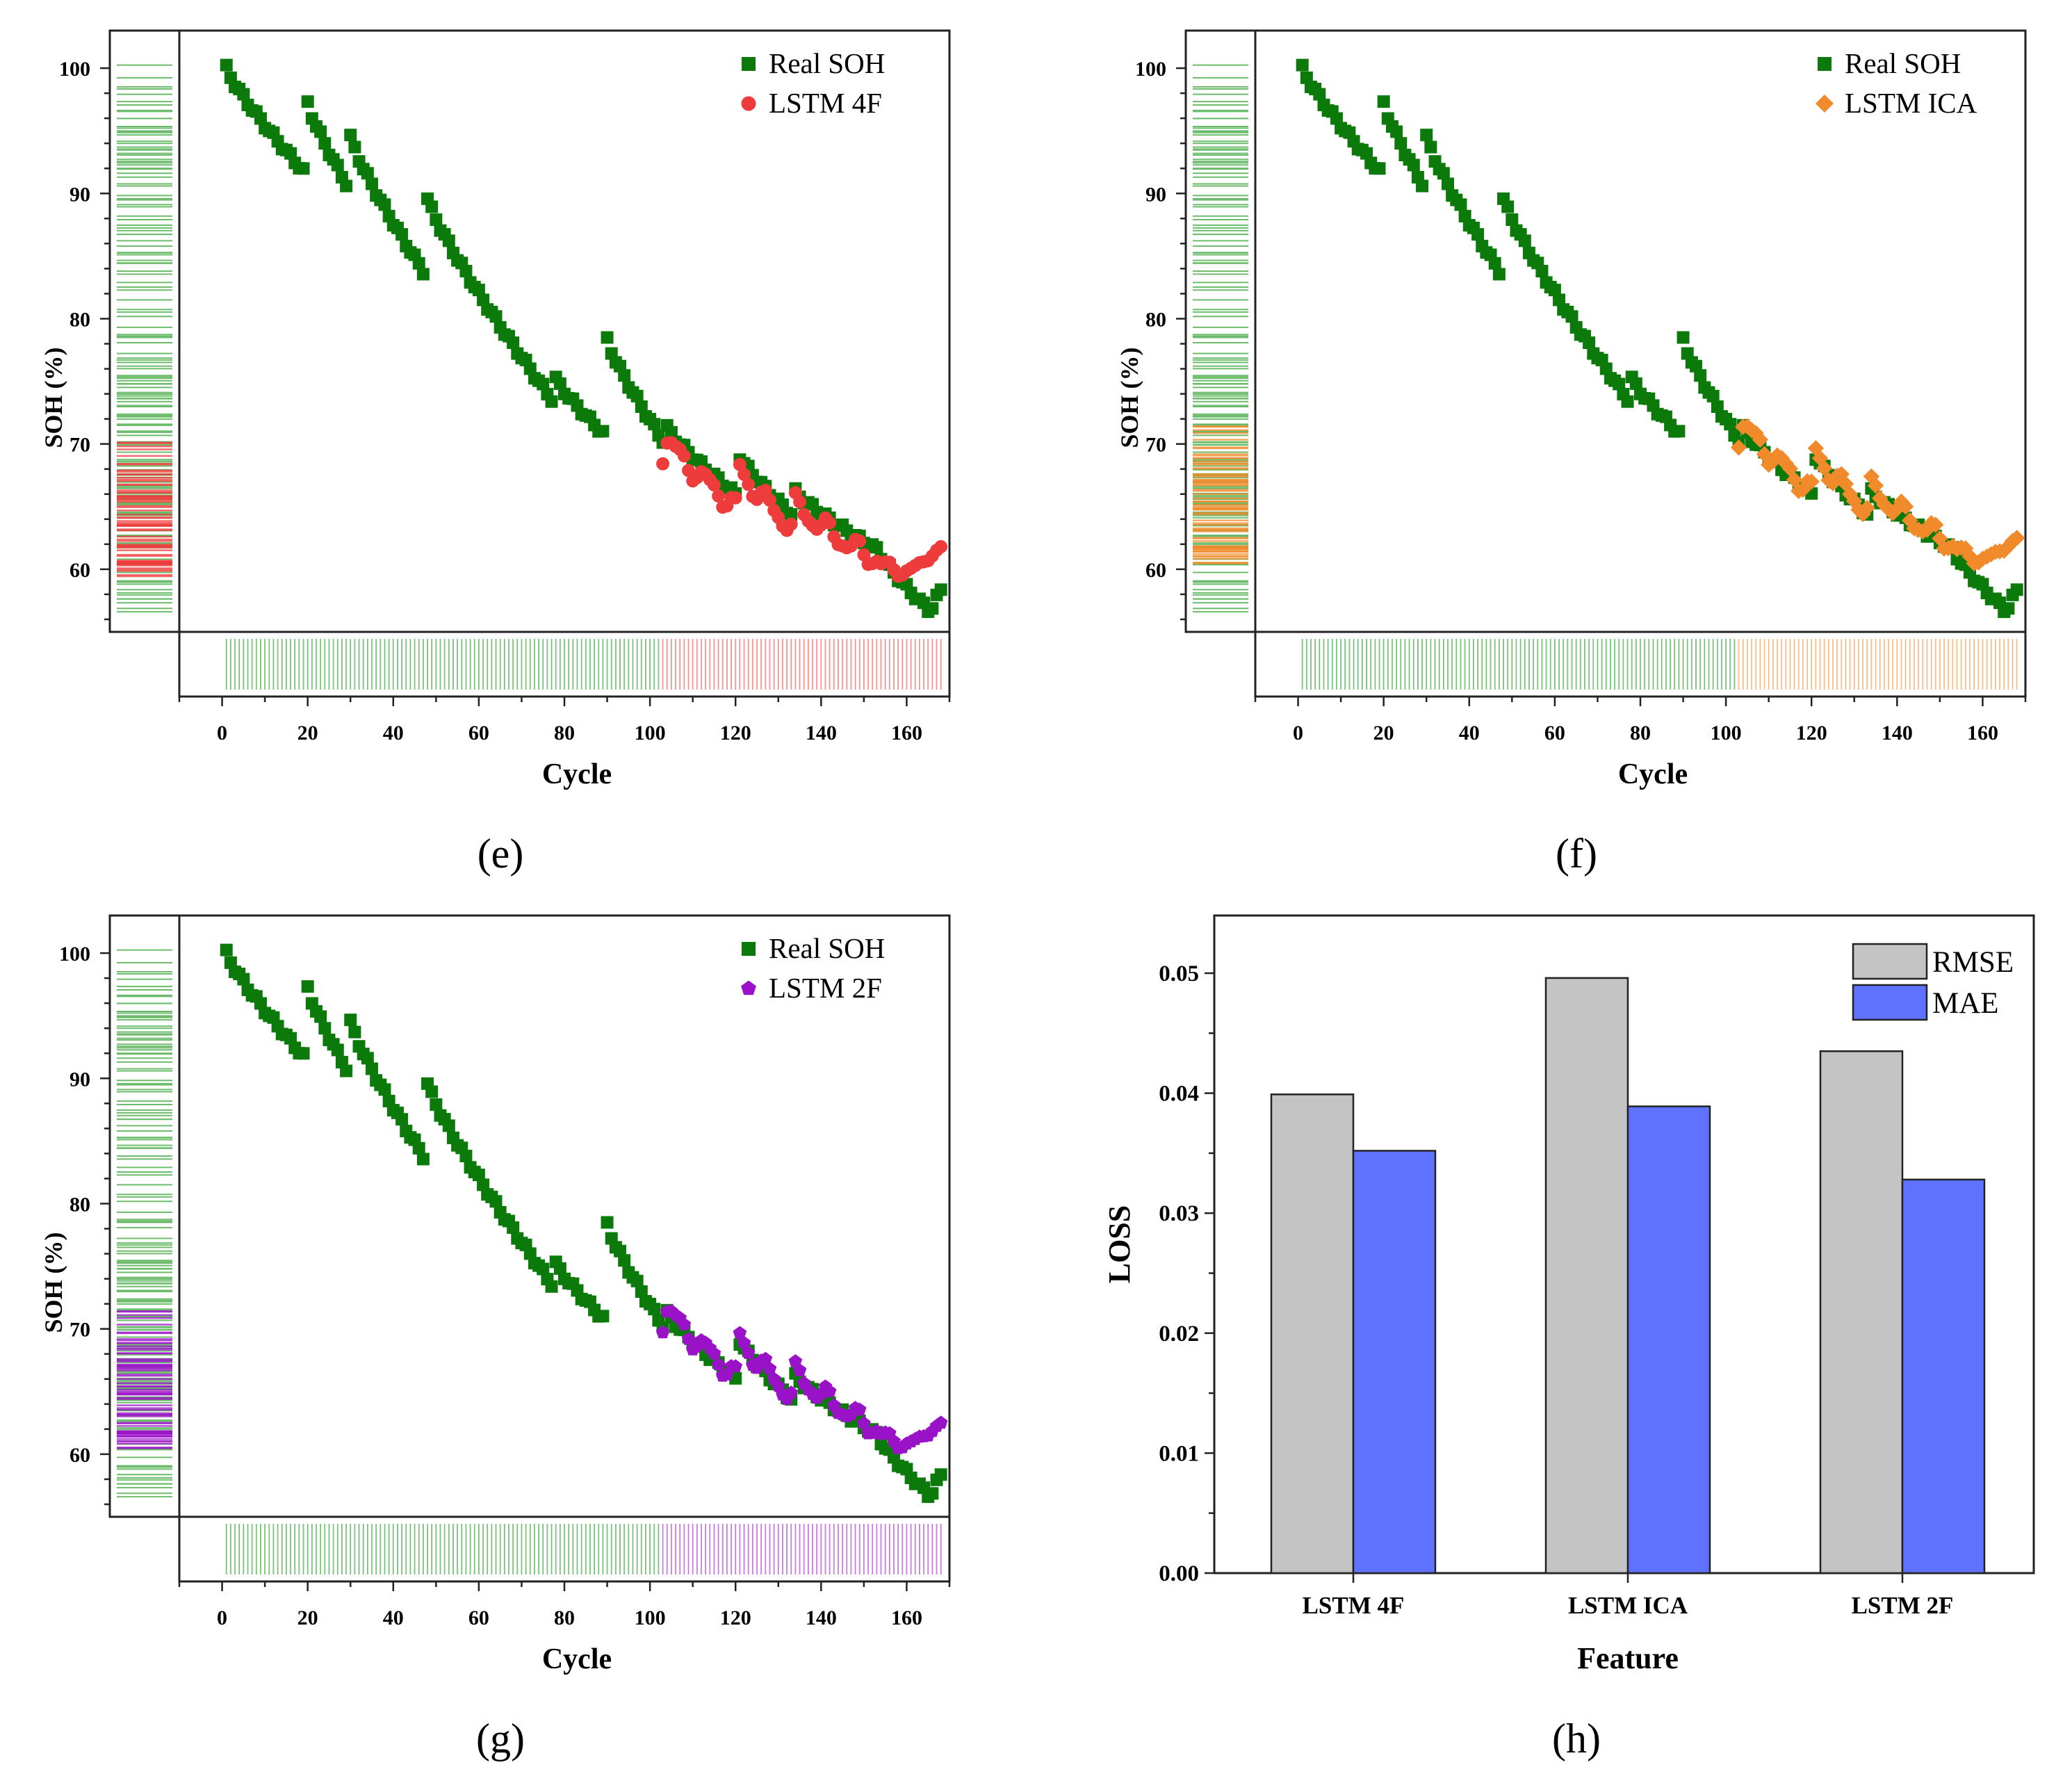 Image resolution: width=2072 pixels, height=1774 pixels. Describe the element at coordinates (1179, 1094) in the screenshot. I see `y-tick-label: 0.04` at that location.